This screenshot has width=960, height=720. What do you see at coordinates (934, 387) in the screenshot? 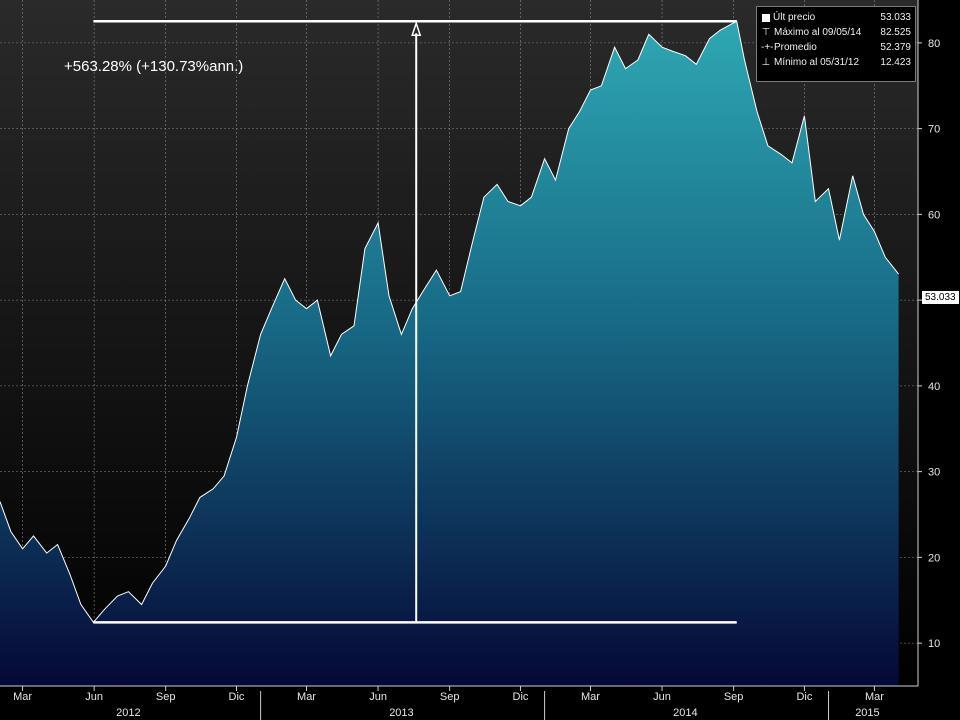
I see `y-tick-label: 40` at bounding box center [934, 387].